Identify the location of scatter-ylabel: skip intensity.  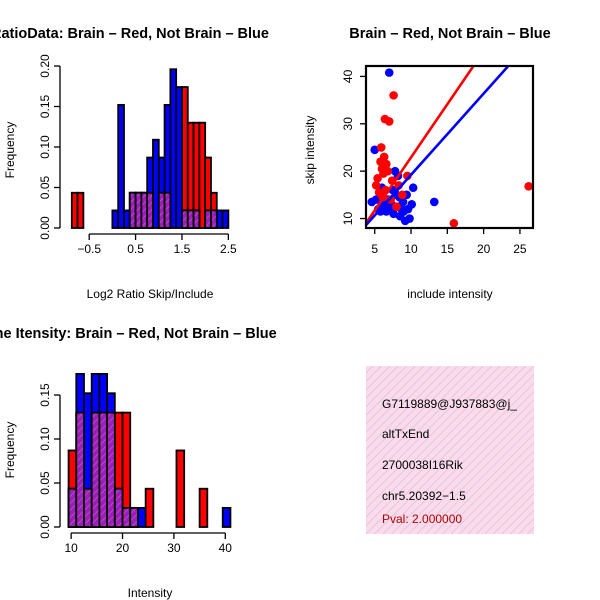
(310, 150).